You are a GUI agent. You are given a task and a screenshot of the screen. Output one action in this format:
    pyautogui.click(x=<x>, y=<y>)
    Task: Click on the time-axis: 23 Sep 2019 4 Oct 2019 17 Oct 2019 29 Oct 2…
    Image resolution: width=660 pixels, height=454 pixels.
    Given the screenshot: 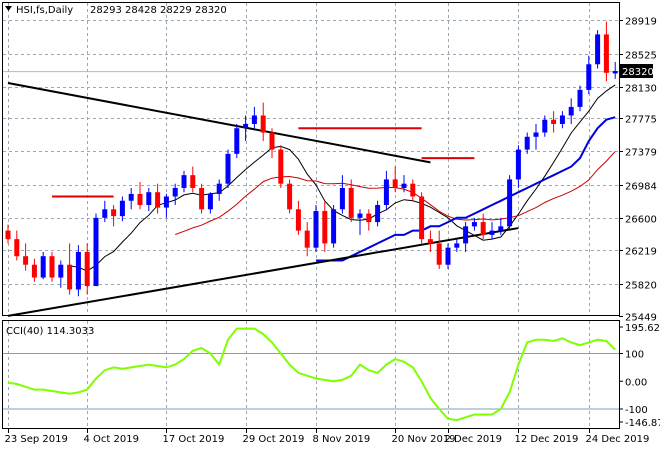 What is the action you would take?
    pyautogui.click(x=327, y=437)
    